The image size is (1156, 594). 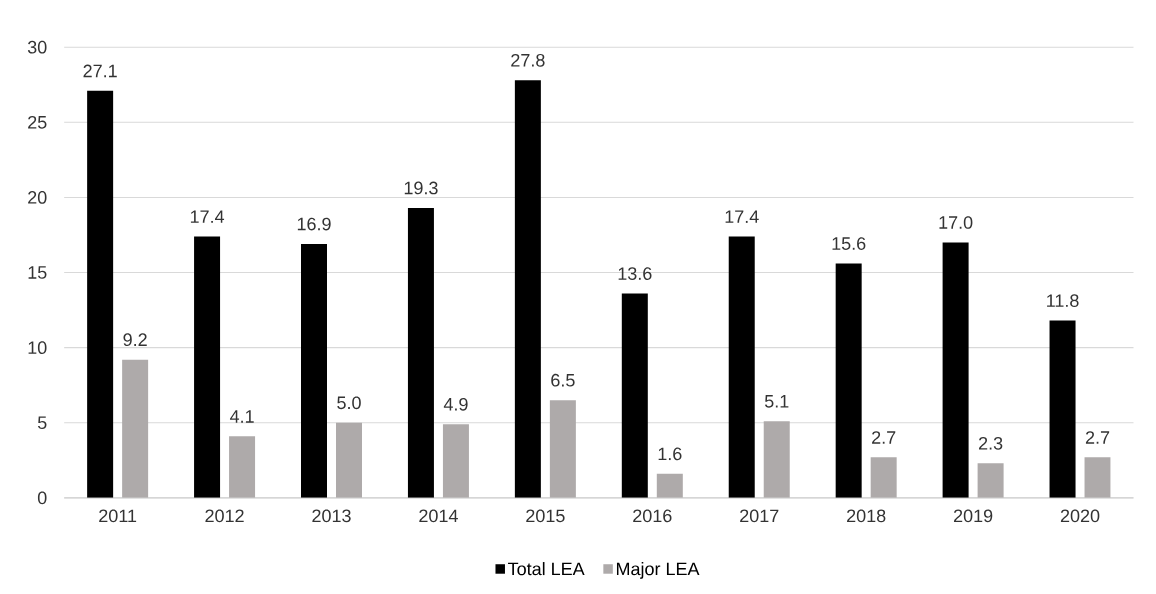 What do you see at coordinates (135, 340) in the screenshot?
I see `data-label: 9.2` at bounding box center [135, 340].